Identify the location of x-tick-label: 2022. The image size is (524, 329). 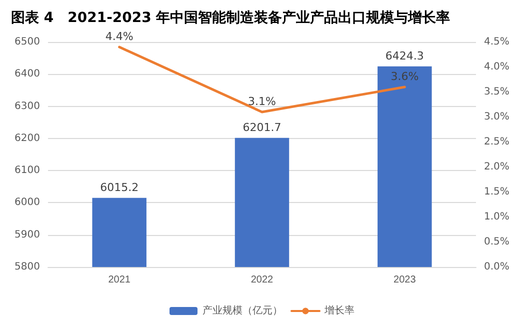
(262, 280).